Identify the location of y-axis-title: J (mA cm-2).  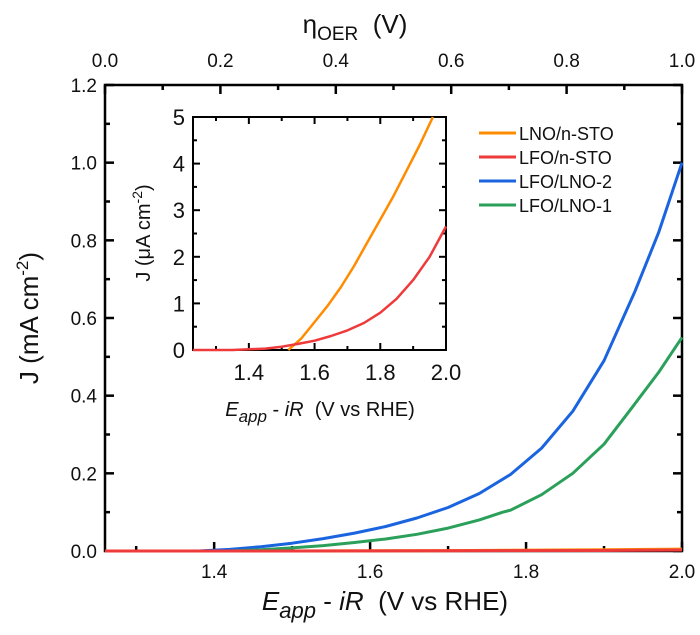
(28, 318).